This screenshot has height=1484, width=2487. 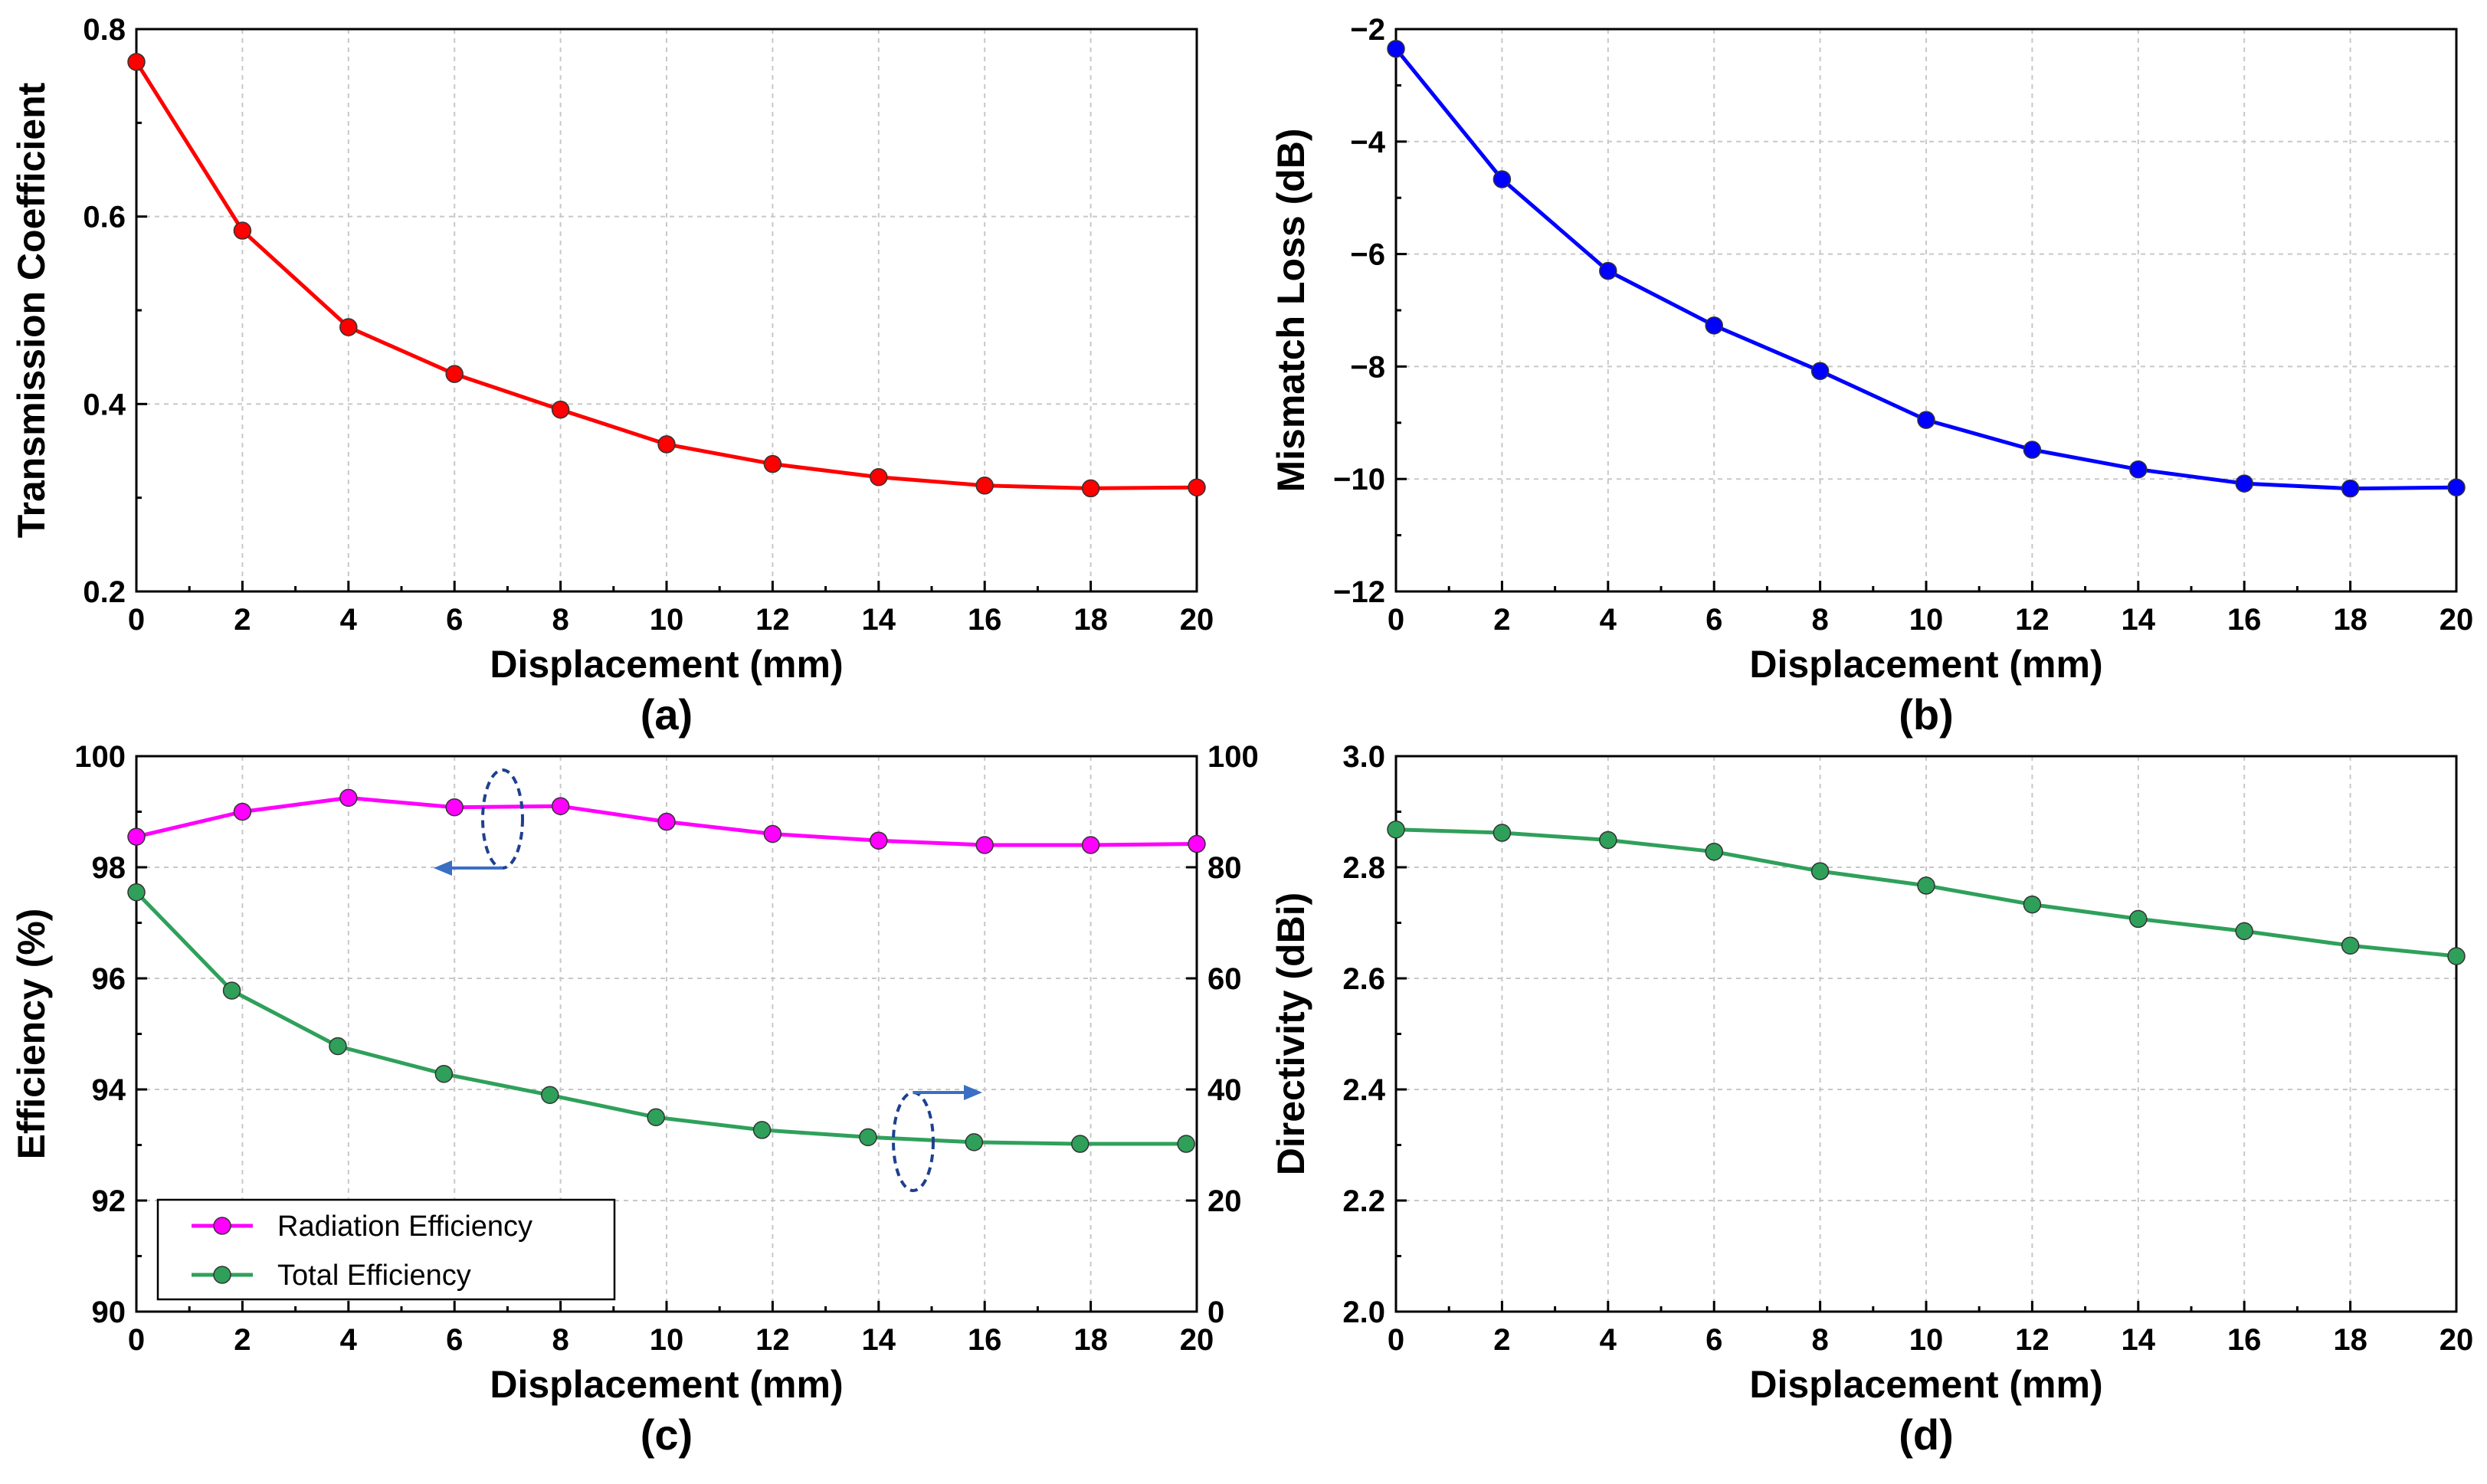 What do you see at coordinates (1364, 1201) in the screenshot?
I see `y-tick-label: 2.2` at bounding box center [1364, 1201].